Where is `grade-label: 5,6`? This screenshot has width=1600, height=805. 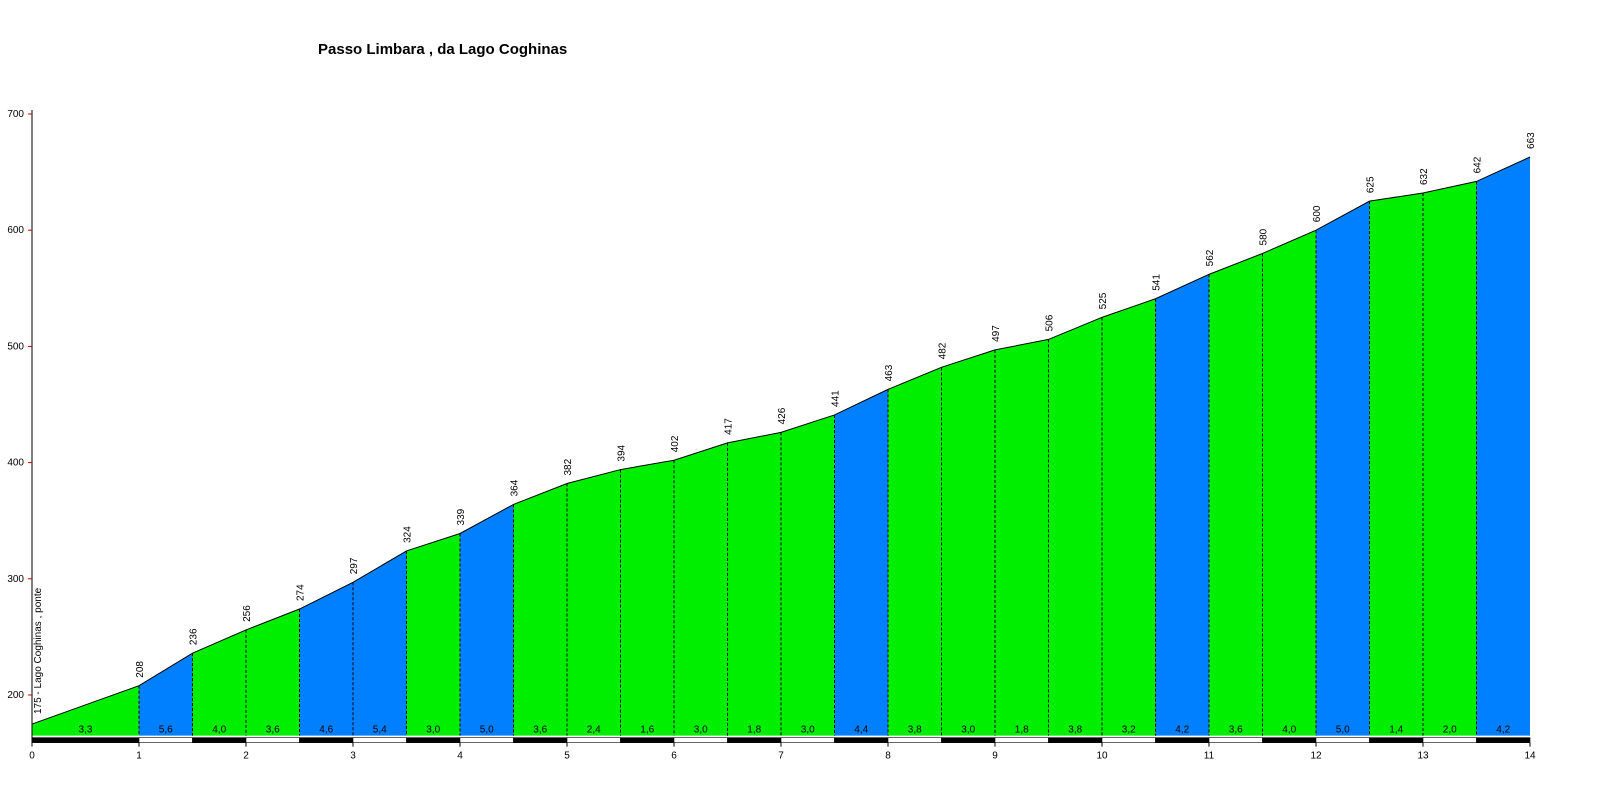
grade-label: 5,6 is located at coordinates (166, 730).